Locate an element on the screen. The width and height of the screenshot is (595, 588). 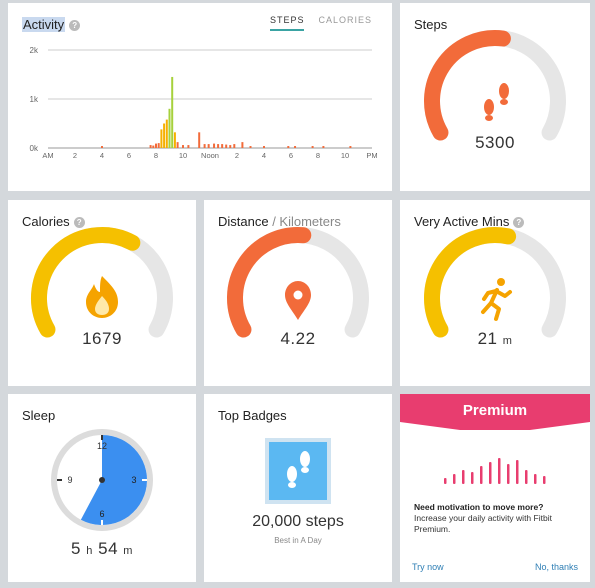
activity-title-row: Activity? is located at coordinates (51, 24).